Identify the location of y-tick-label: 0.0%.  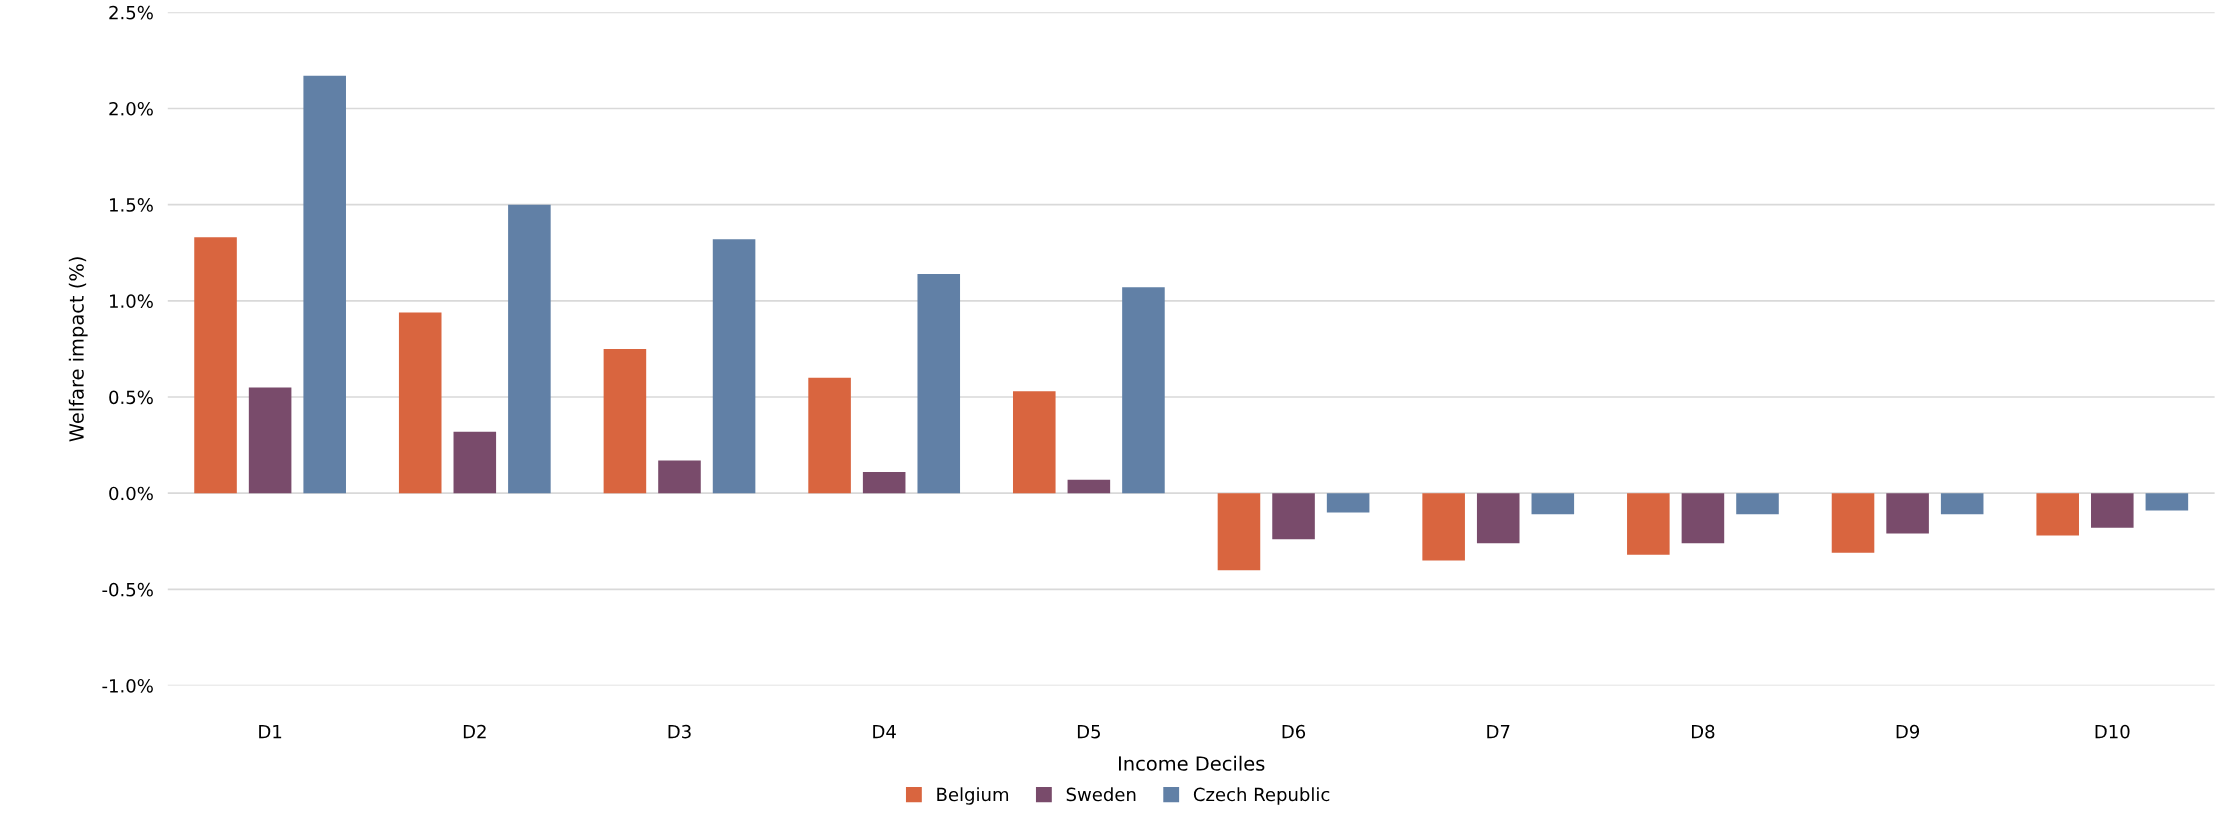
(131, 493).